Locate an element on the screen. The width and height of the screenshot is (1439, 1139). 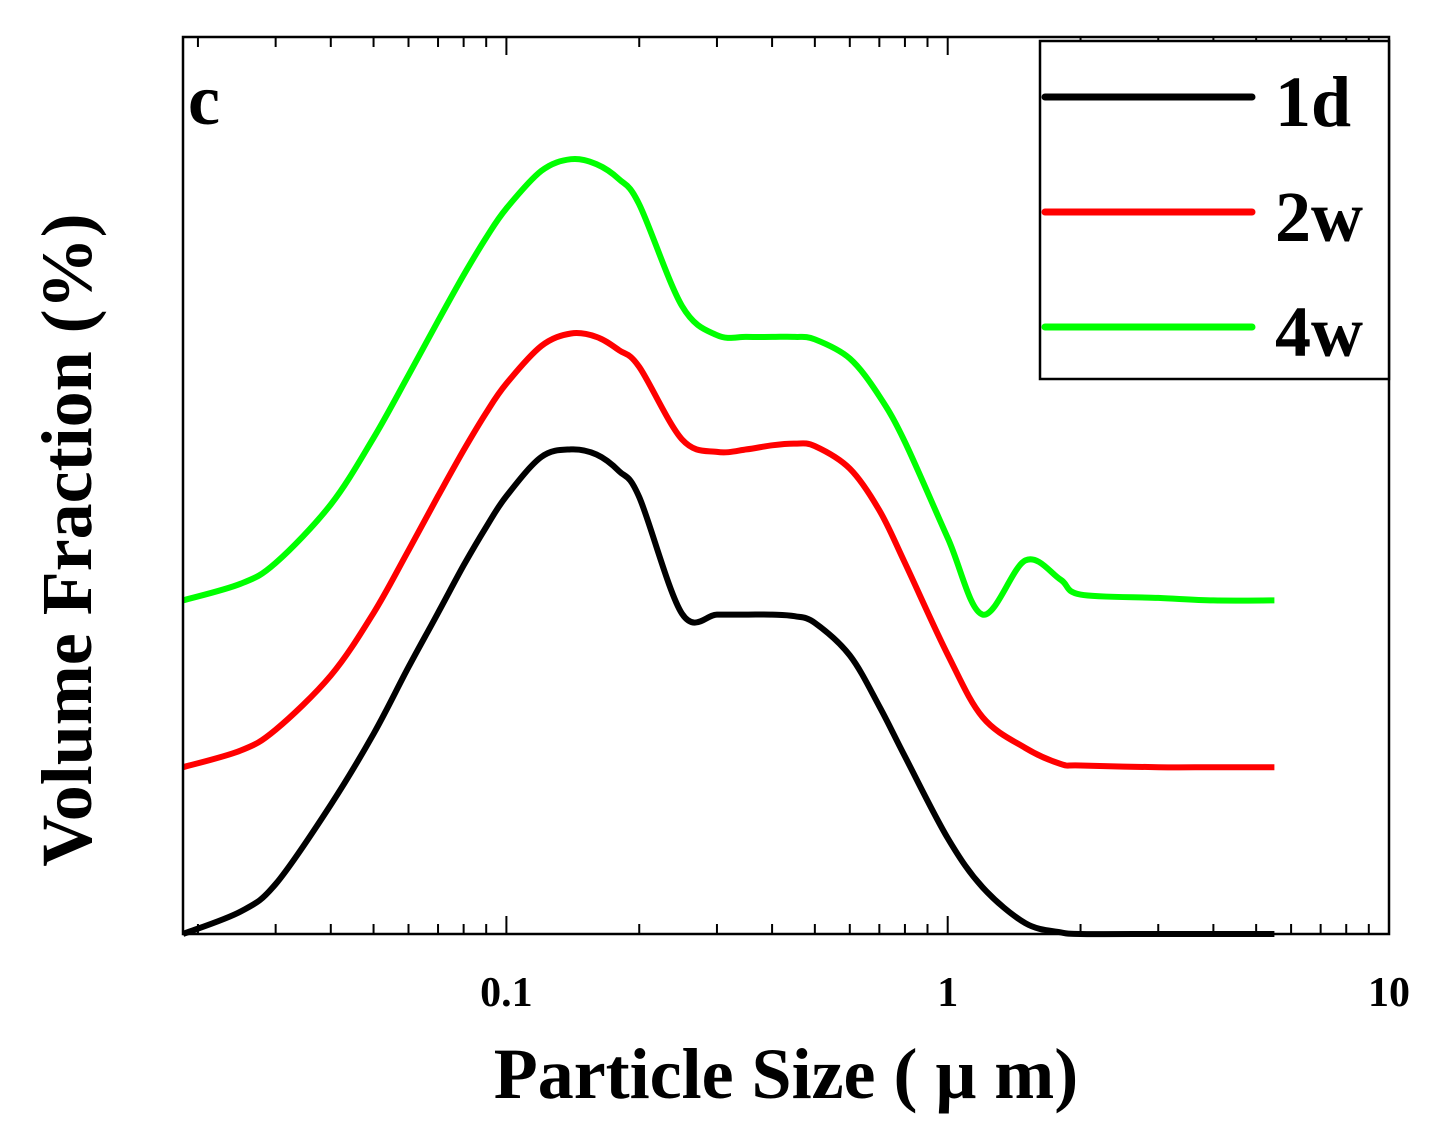
legend: 1d 2w 4w is located at coordinates (1214, 210).